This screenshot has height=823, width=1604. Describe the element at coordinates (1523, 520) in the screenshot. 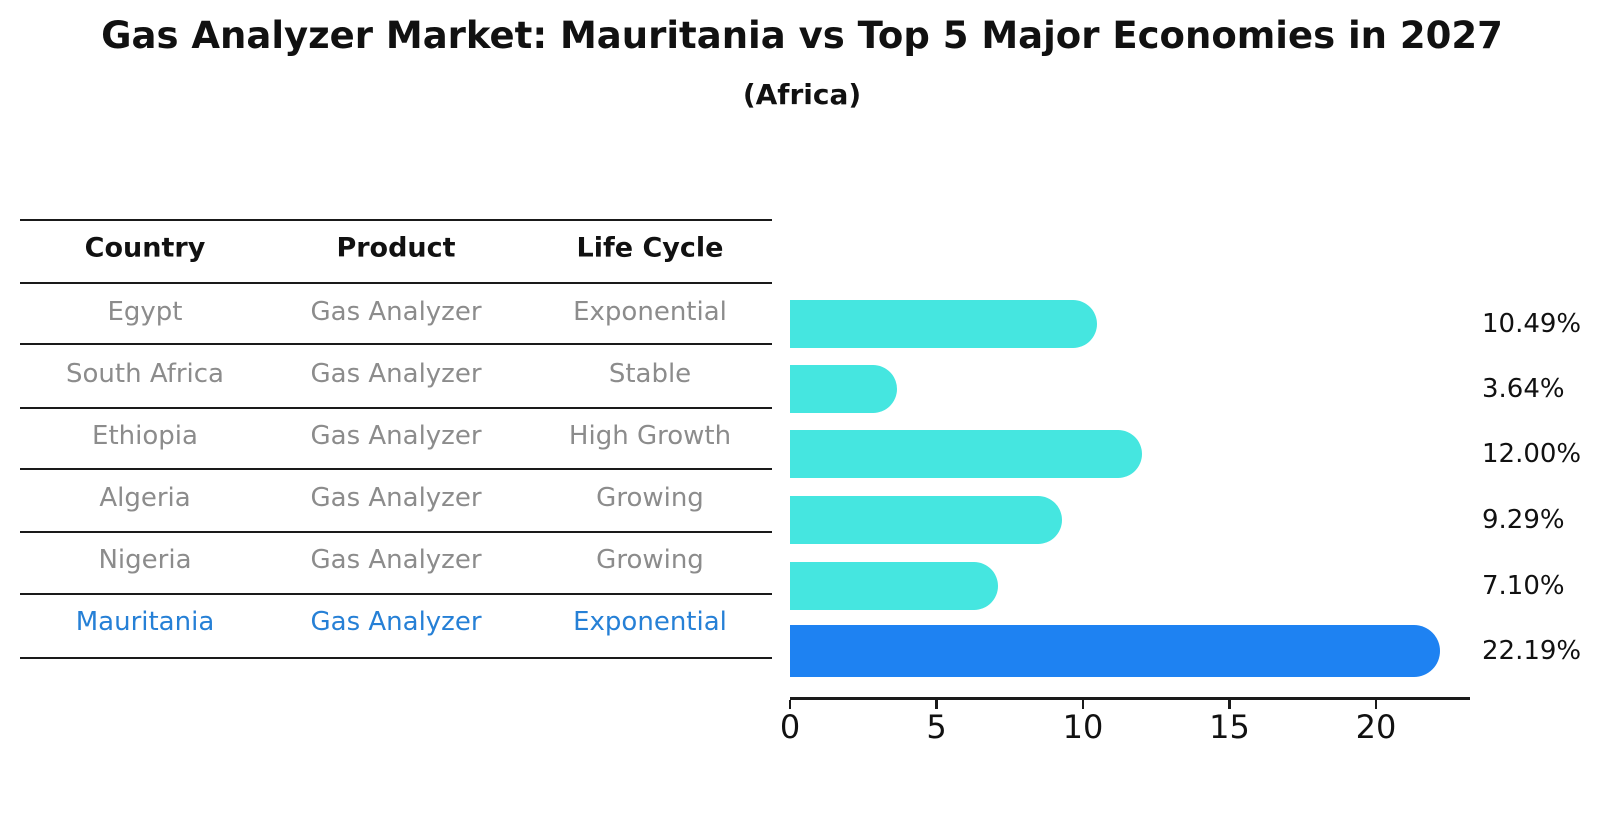

I see `value-label: 9.29%` at that location.